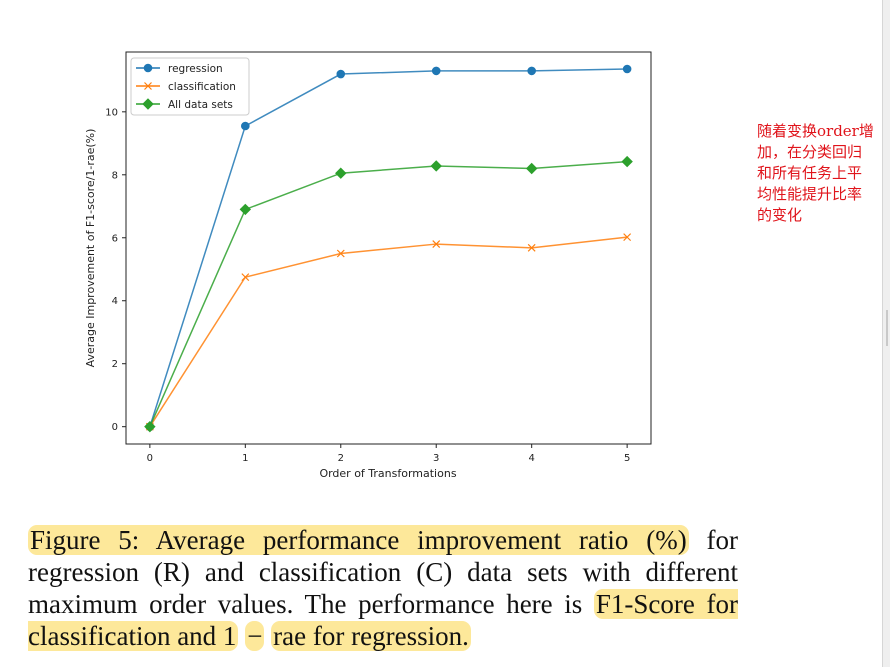 Image resolution: width=890 pixels, height=667 pixels. What do you see at coordinates (371, 636) in the screenshot?
I see `caption-highlight-3: rae for regression.` at bounding box center [371, 636].